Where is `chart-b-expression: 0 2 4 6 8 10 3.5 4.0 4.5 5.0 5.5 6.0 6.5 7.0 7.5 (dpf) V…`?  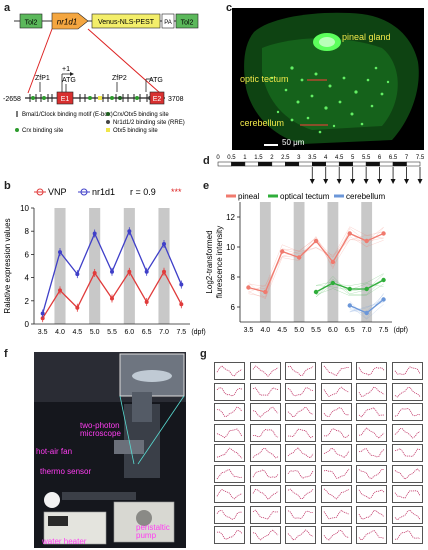
chart-b-expression: 0 2 4 6 8 10 3.5 4.0 4.5 5.0 5.5 6.0 6.5 7.0 7.5 (dpf) V… is located at coordinates (104, 261).